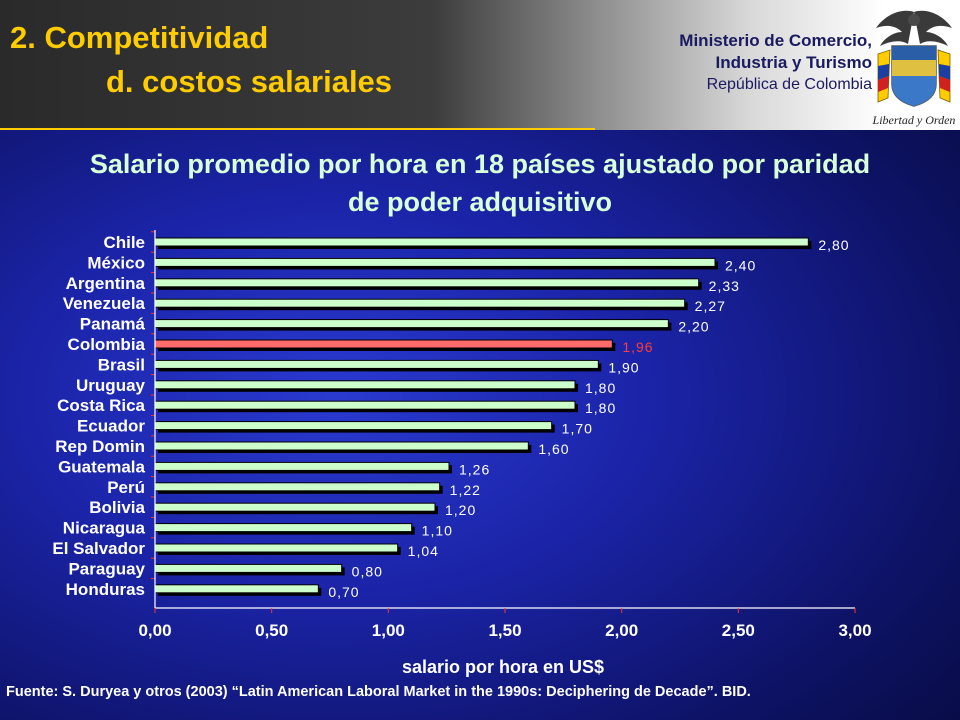 This screenshot has width=960, height=720. I want to click on data-label: 0,70, so click(343, 592).